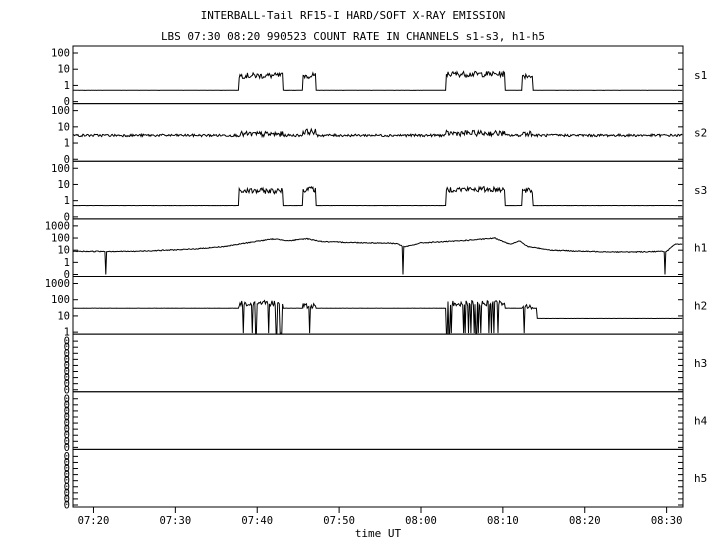  Describe the element at coordinates (701, 421) in the screenshot. I see `panel-label-h4: h4` at that location.